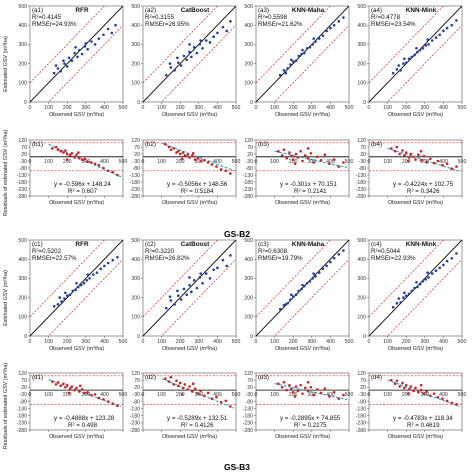 This screenshot has height=474, width=474. Describe the element at coordinates (248, 417) in the screenshot. I see `y-tick-label: -180` at that location.